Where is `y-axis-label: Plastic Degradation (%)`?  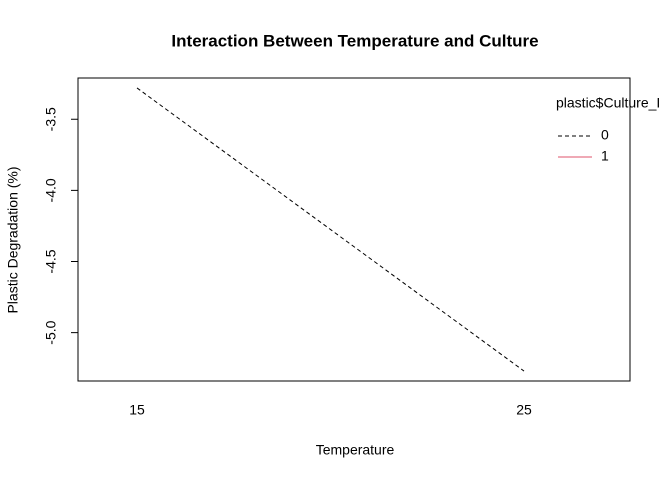 y-axis-label: Plastic Degradation (%) is located at coordinates (13, 239).